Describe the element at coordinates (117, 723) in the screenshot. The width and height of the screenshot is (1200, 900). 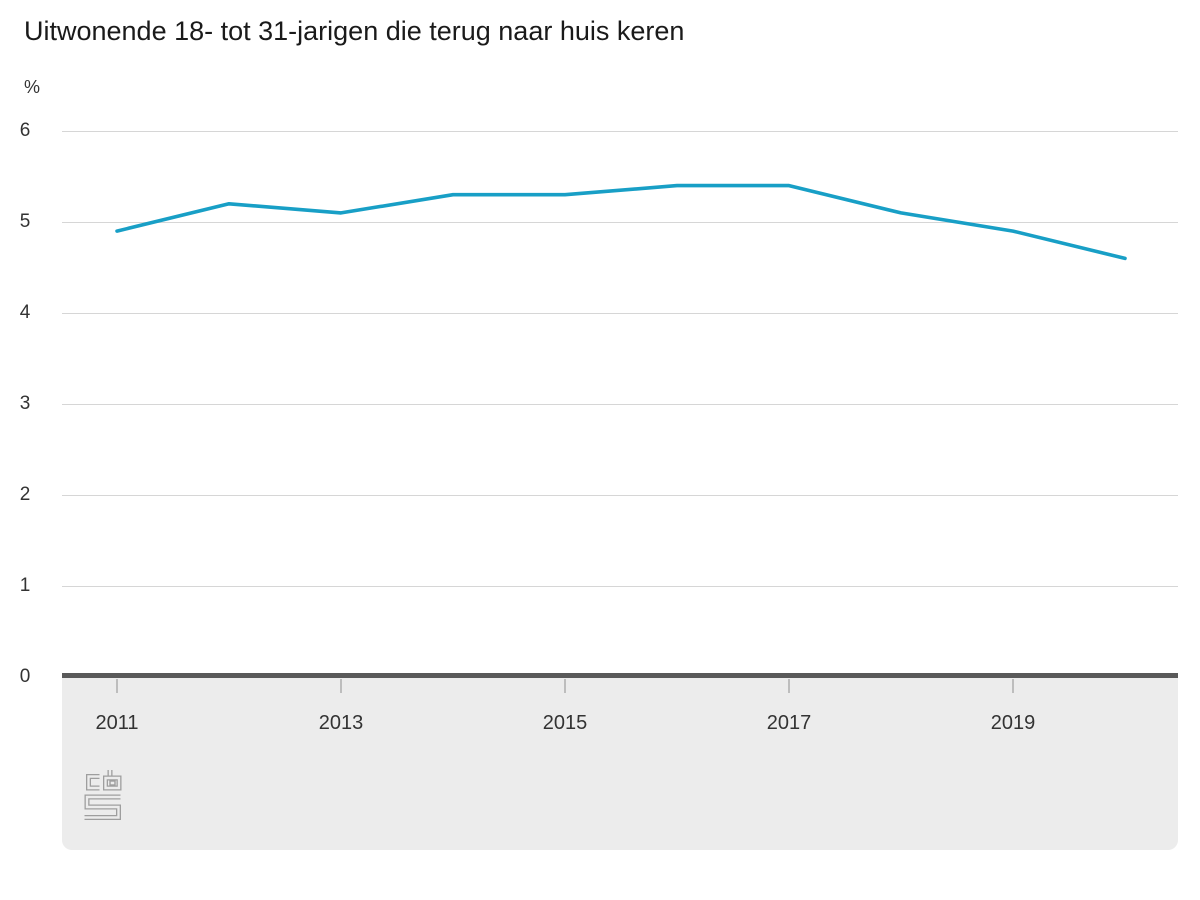
I see `x-axis-tick-label: 2011` at that location.